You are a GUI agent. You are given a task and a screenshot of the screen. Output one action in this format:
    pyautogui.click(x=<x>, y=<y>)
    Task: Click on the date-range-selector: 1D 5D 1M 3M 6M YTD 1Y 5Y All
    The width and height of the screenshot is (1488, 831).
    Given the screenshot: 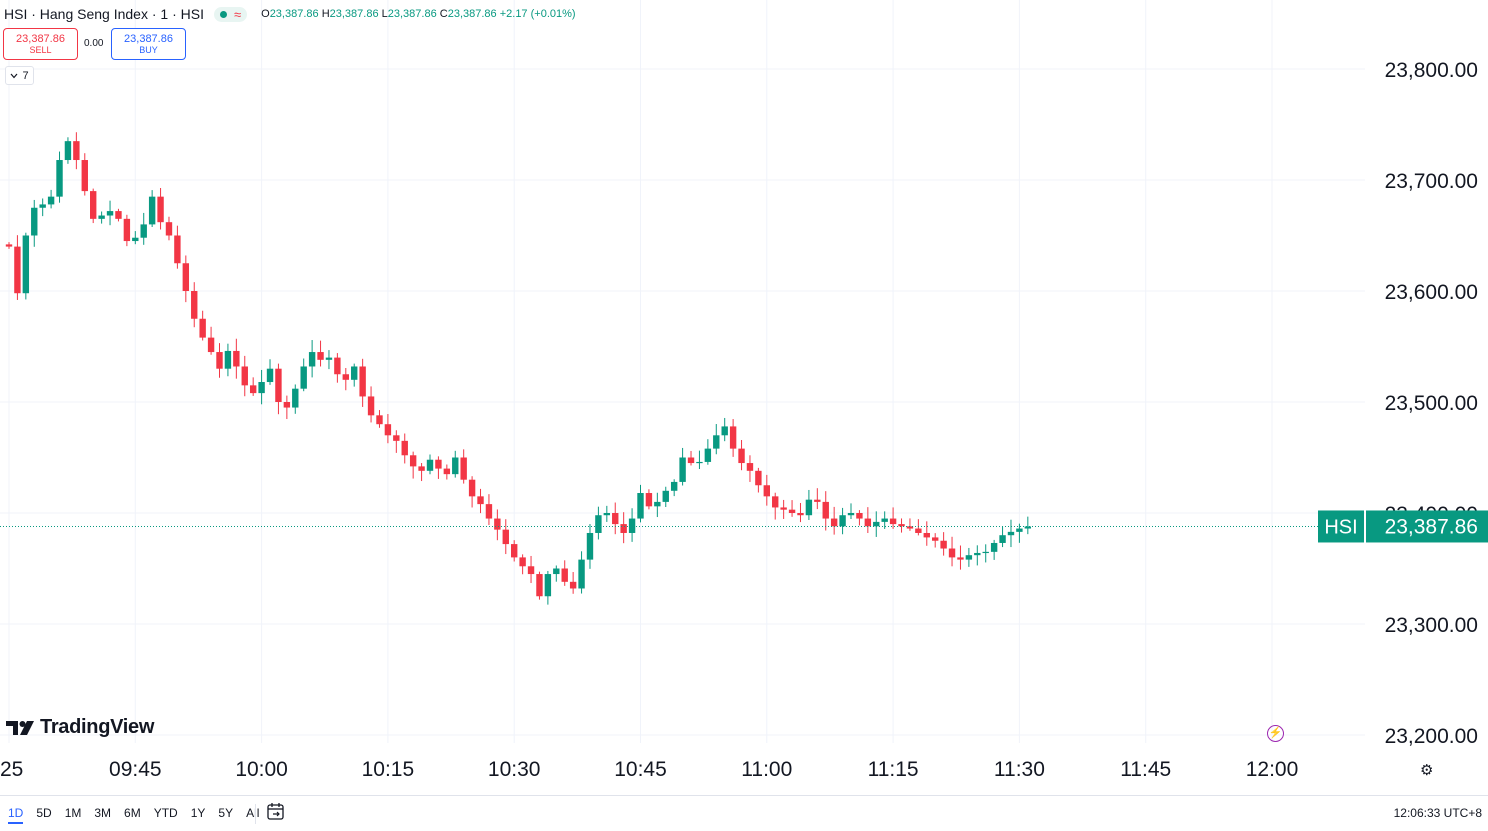 What is the action you would take?
    pyautogui.click(x=140, y=815)
    